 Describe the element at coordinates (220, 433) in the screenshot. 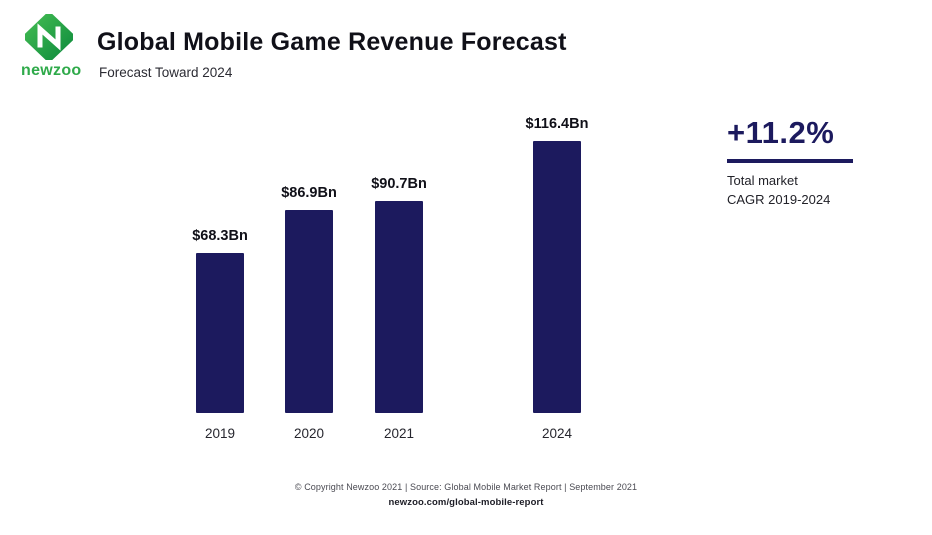

I see `x-axis-label: 2019` at that location.